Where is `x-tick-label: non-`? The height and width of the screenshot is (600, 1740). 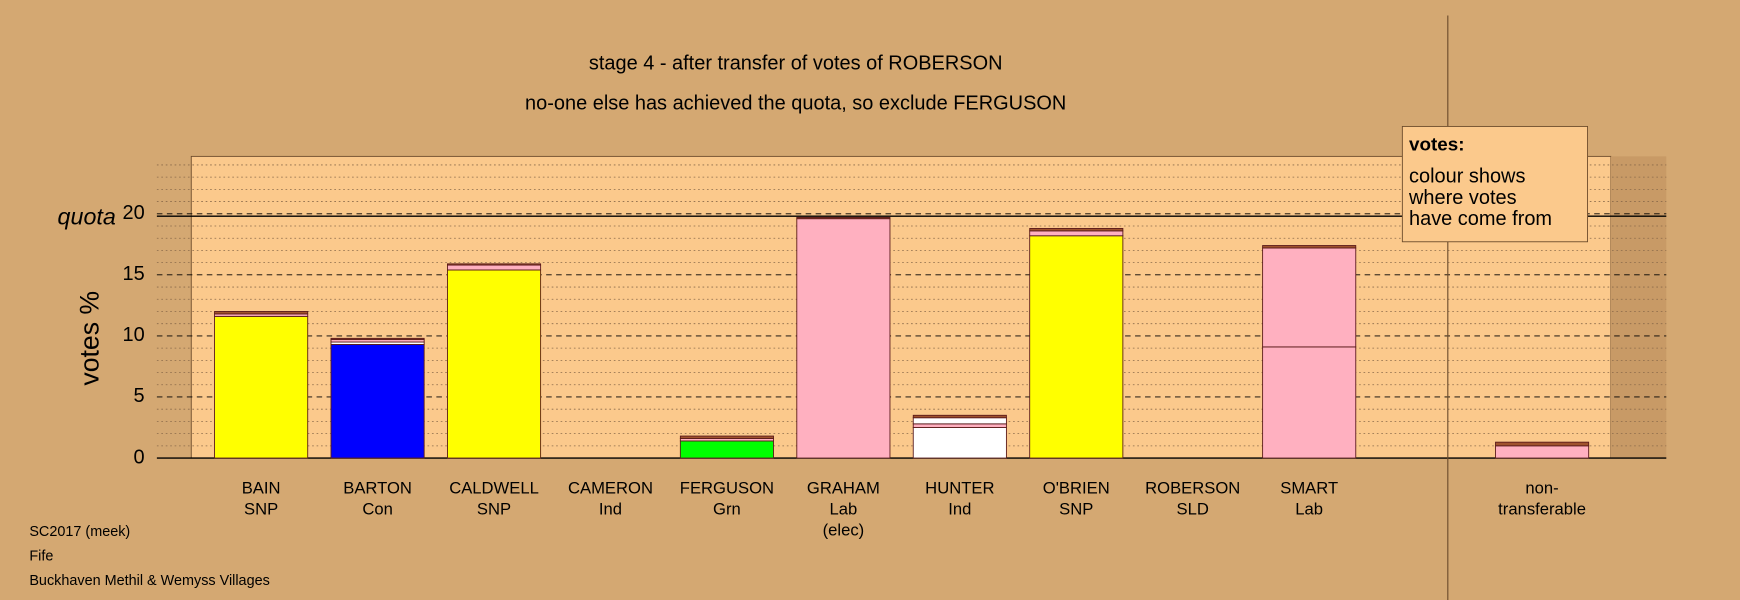
x-tick-label: non- is located at coordinates (1541, 487).